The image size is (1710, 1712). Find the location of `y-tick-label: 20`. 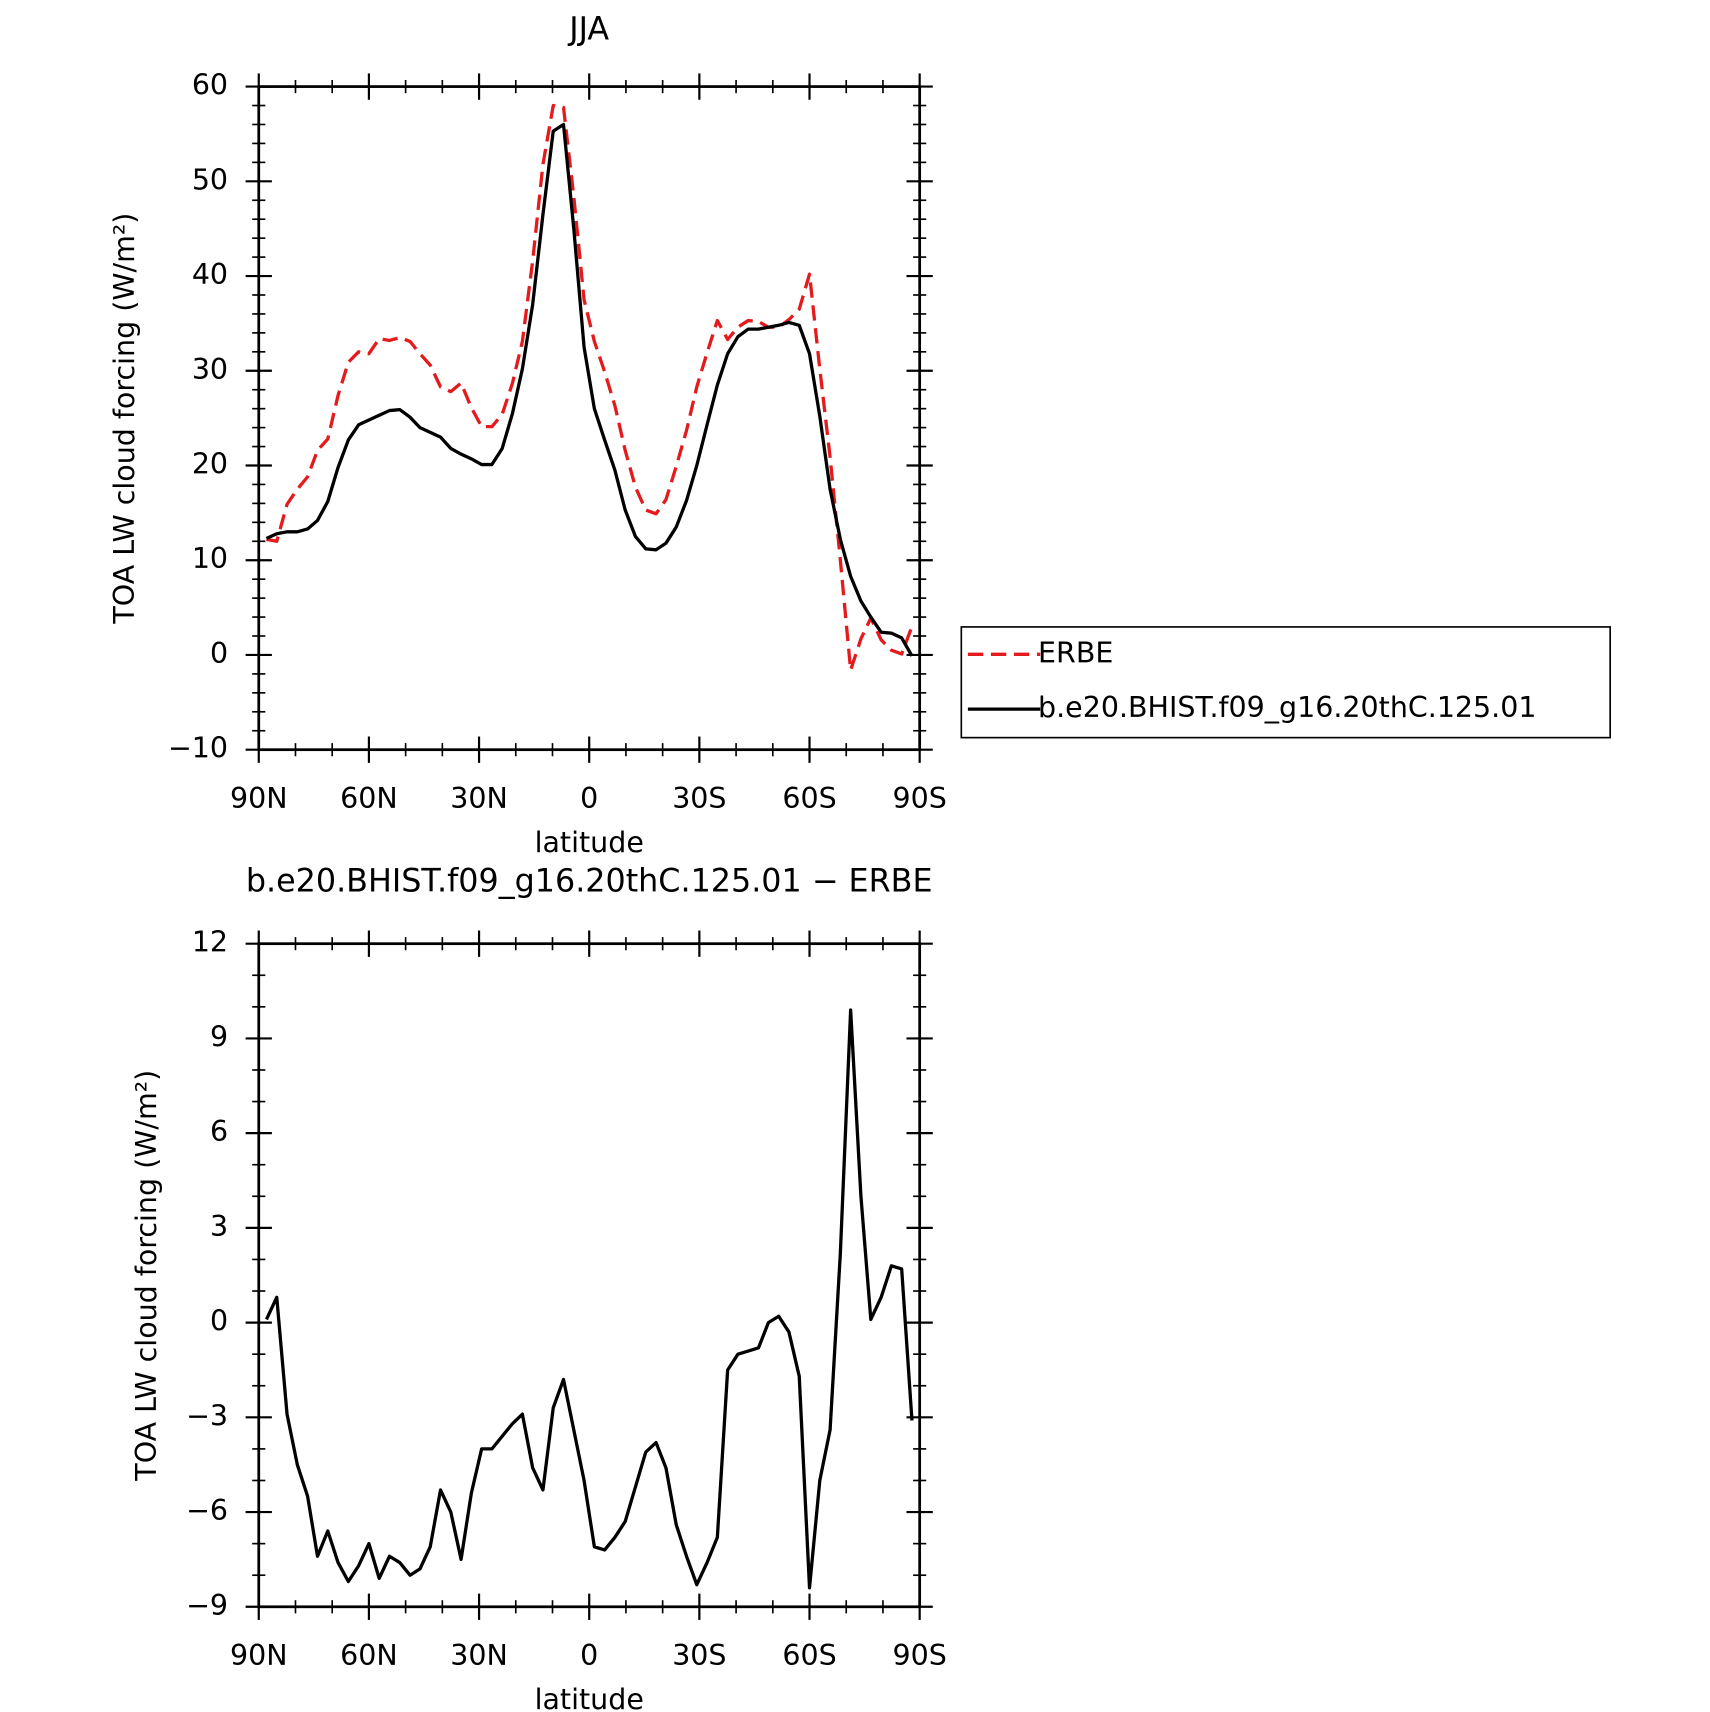

y-tick-label: 20 is located at coordinates (210, 463).